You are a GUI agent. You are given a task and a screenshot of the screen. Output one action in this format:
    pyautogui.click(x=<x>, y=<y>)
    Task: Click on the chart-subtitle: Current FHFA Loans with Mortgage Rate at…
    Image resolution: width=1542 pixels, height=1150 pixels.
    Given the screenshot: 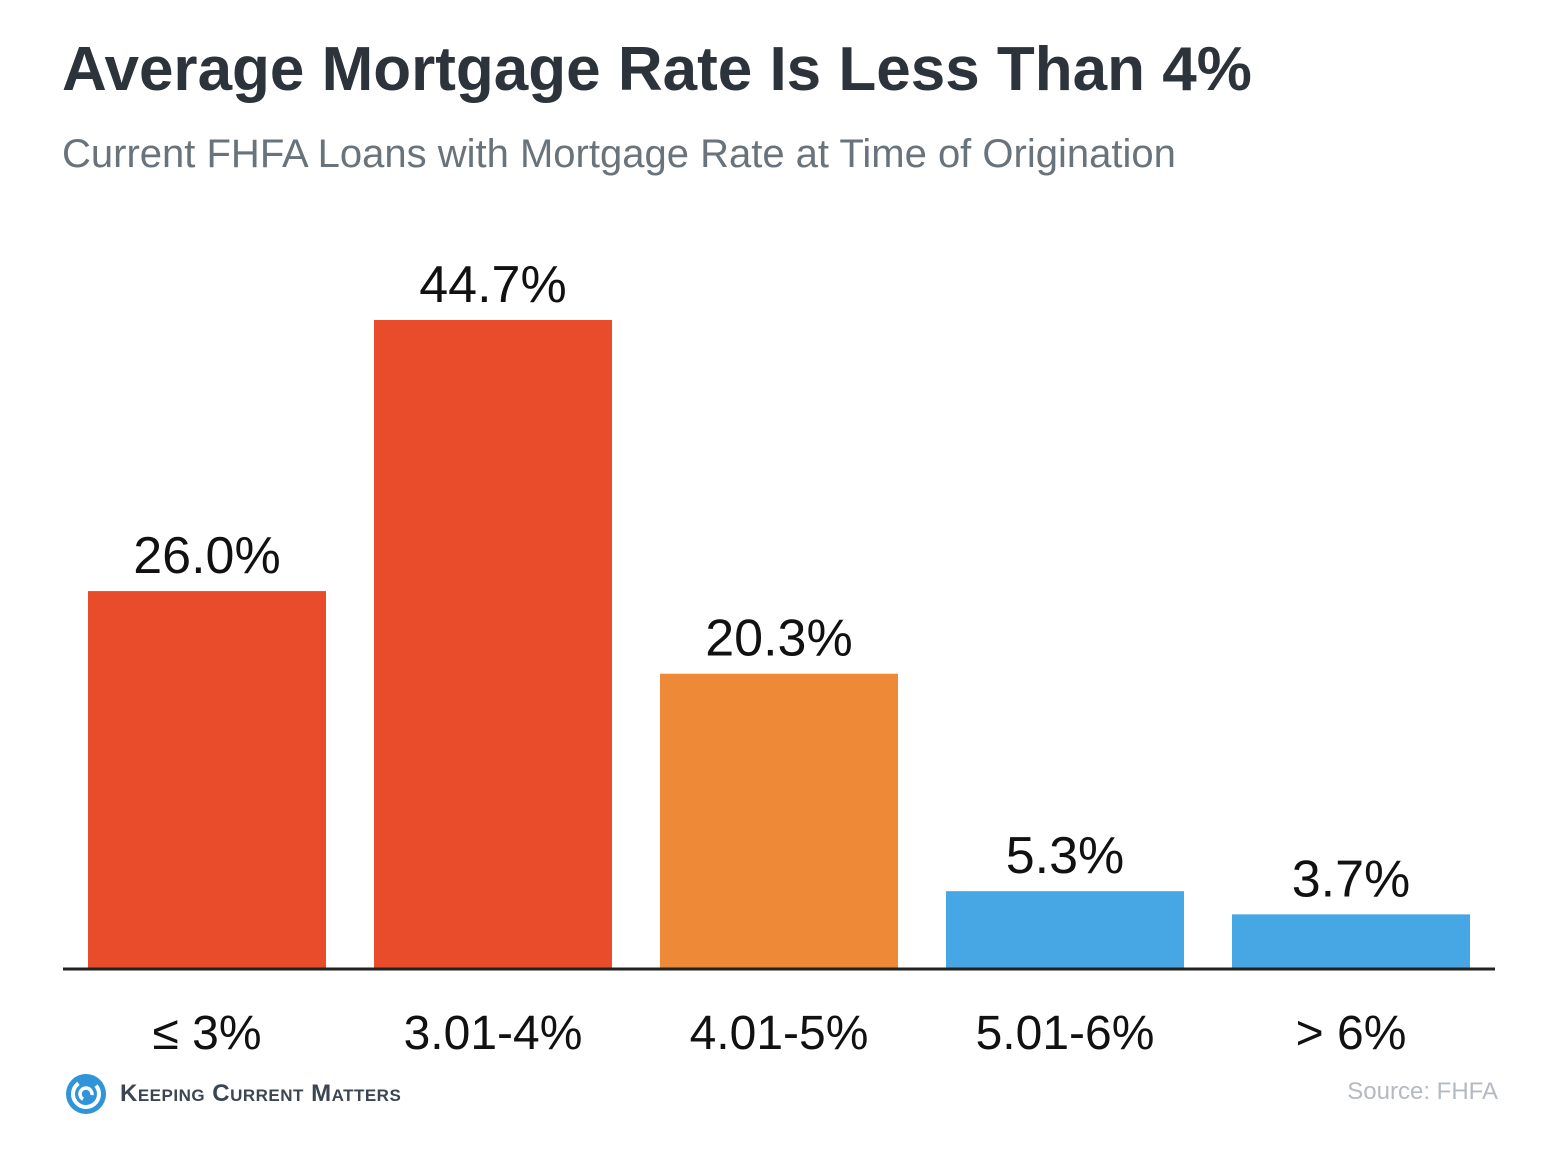 What is the action you would take?
    pyautogui.click(x=619, y=154)
    